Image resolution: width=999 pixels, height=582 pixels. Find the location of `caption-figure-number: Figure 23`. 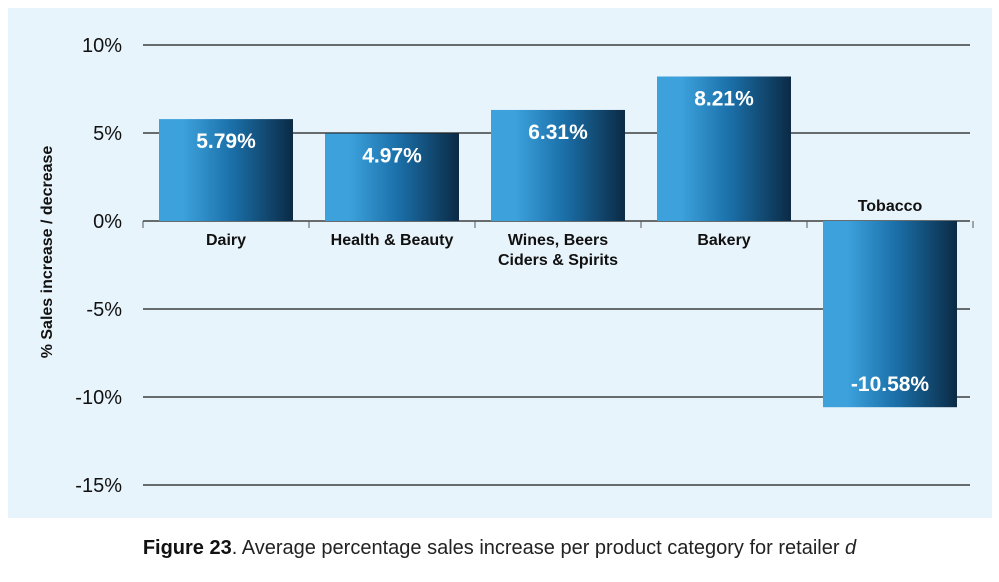

caption-figure-number: Figure 23 is located at coordinates (187, 548).